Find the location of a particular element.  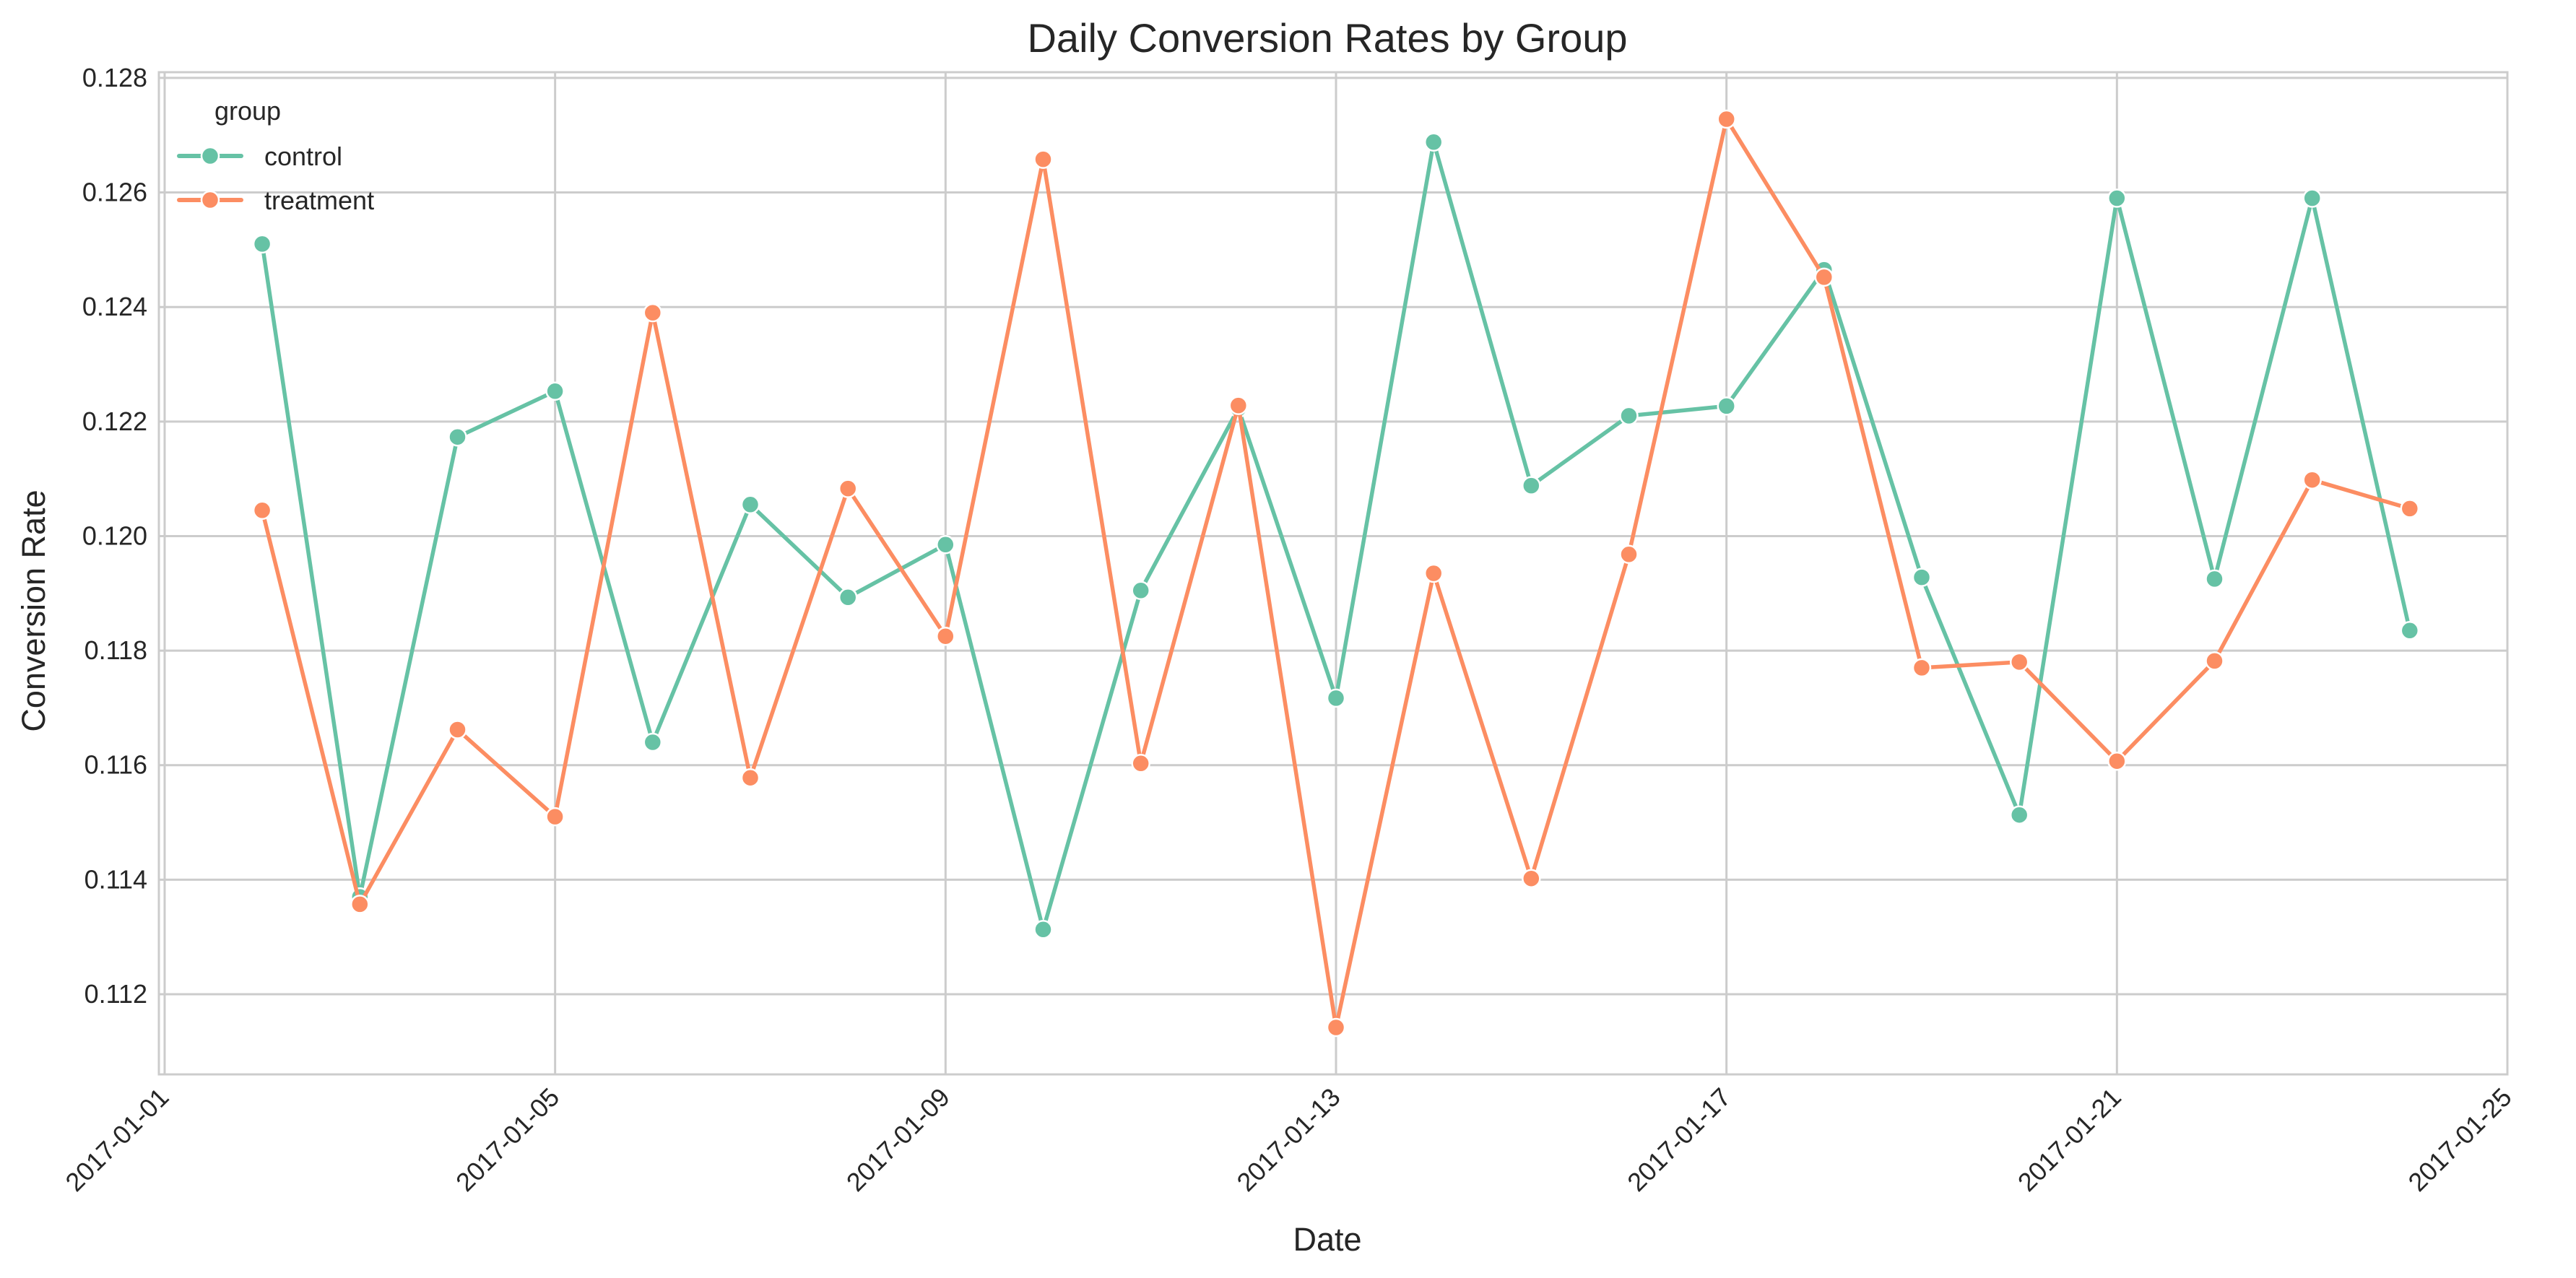

y-tick-label: 0.116 is located at coordinates (115, 765).